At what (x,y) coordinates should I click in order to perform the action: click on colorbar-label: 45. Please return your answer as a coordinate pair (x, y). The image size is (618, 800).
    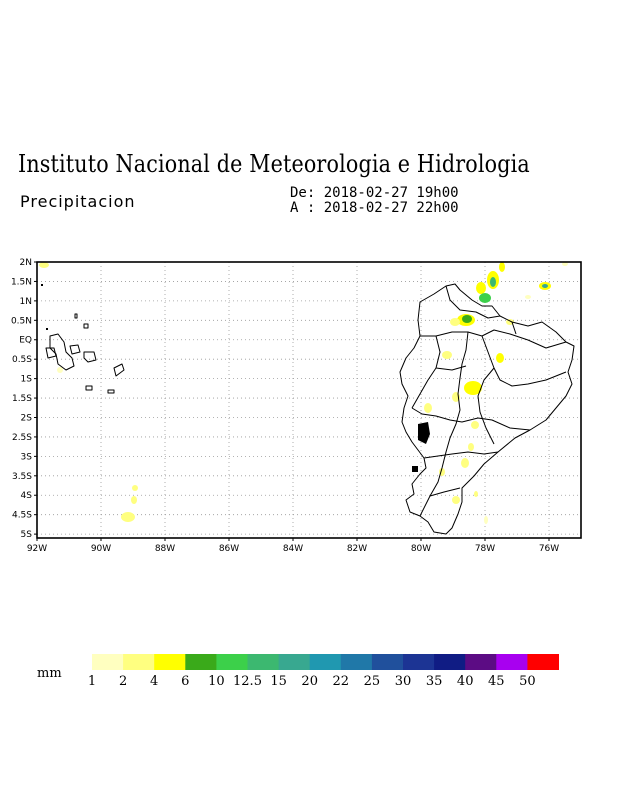
    Looking at the image, I should click on (496, 681).